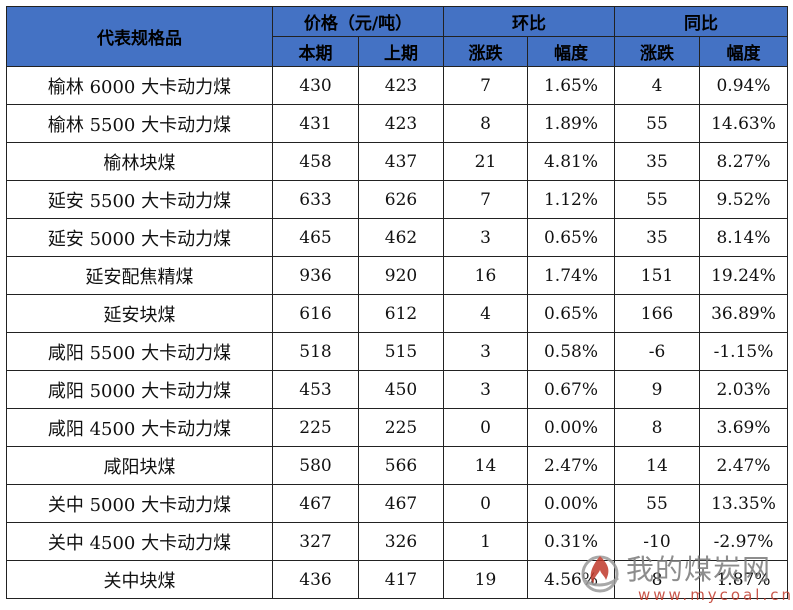 The width and height of the screenshot is (793, 610). What do you see at coordinates (743, 237) in the screenshot?
I see `cell-yoy-percent: 8.14%` at bounding box center [743, 237].